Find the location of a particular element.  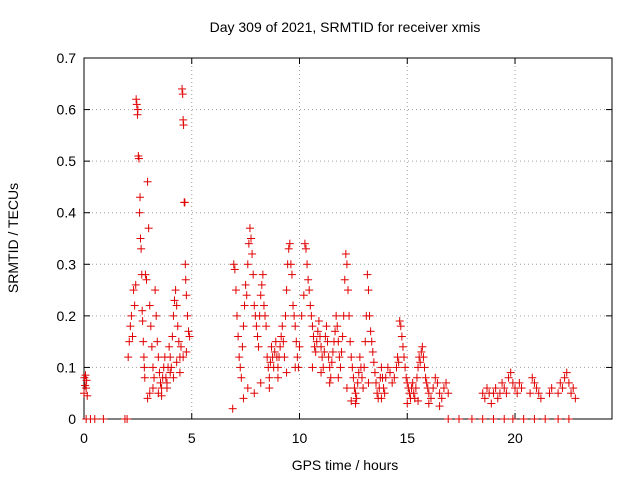

x-tick-label: 15 is located at coordinates (407, 438).